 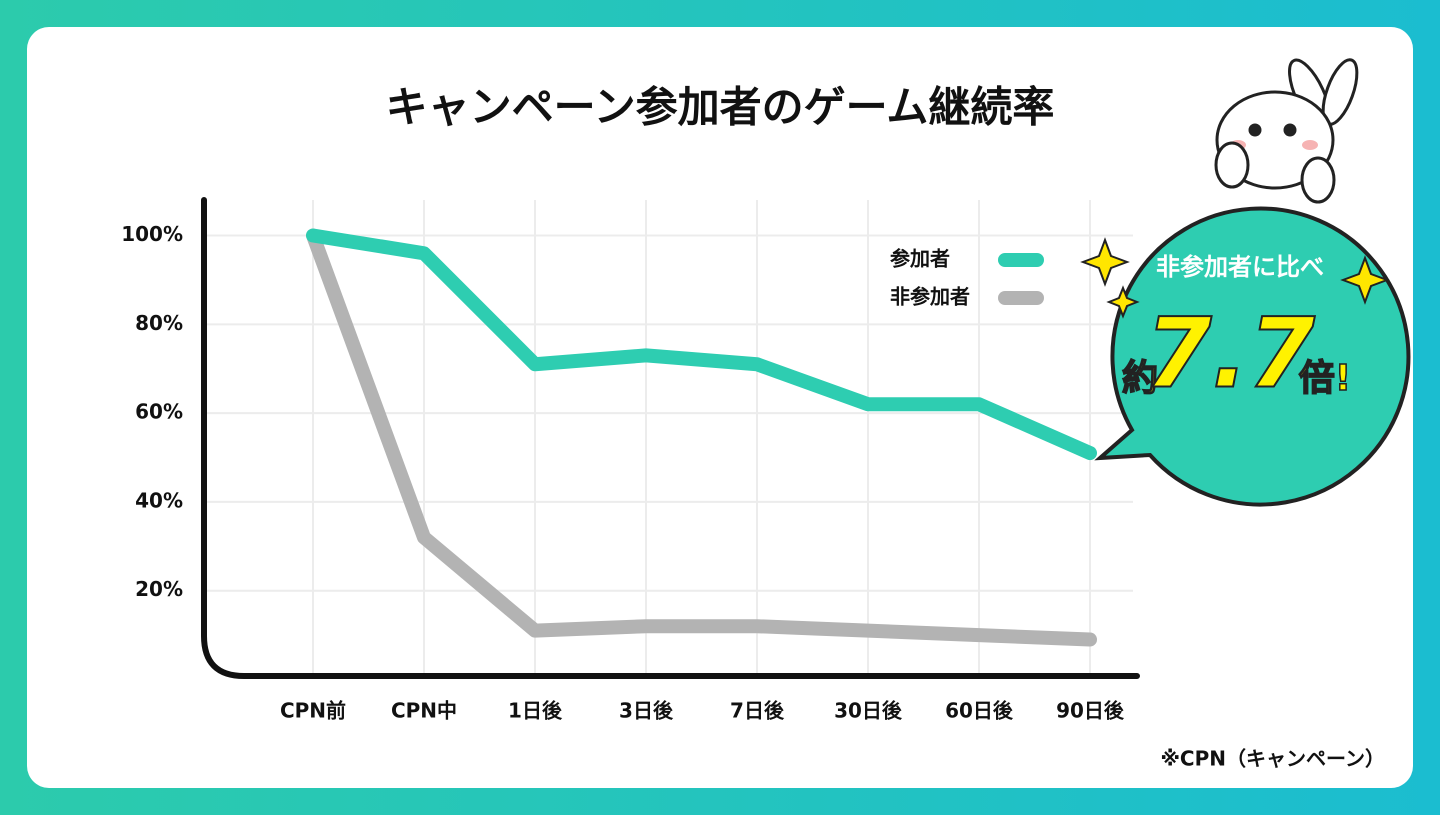 I want to click on y-tick-label: 40%, so click(x=159, y=500).